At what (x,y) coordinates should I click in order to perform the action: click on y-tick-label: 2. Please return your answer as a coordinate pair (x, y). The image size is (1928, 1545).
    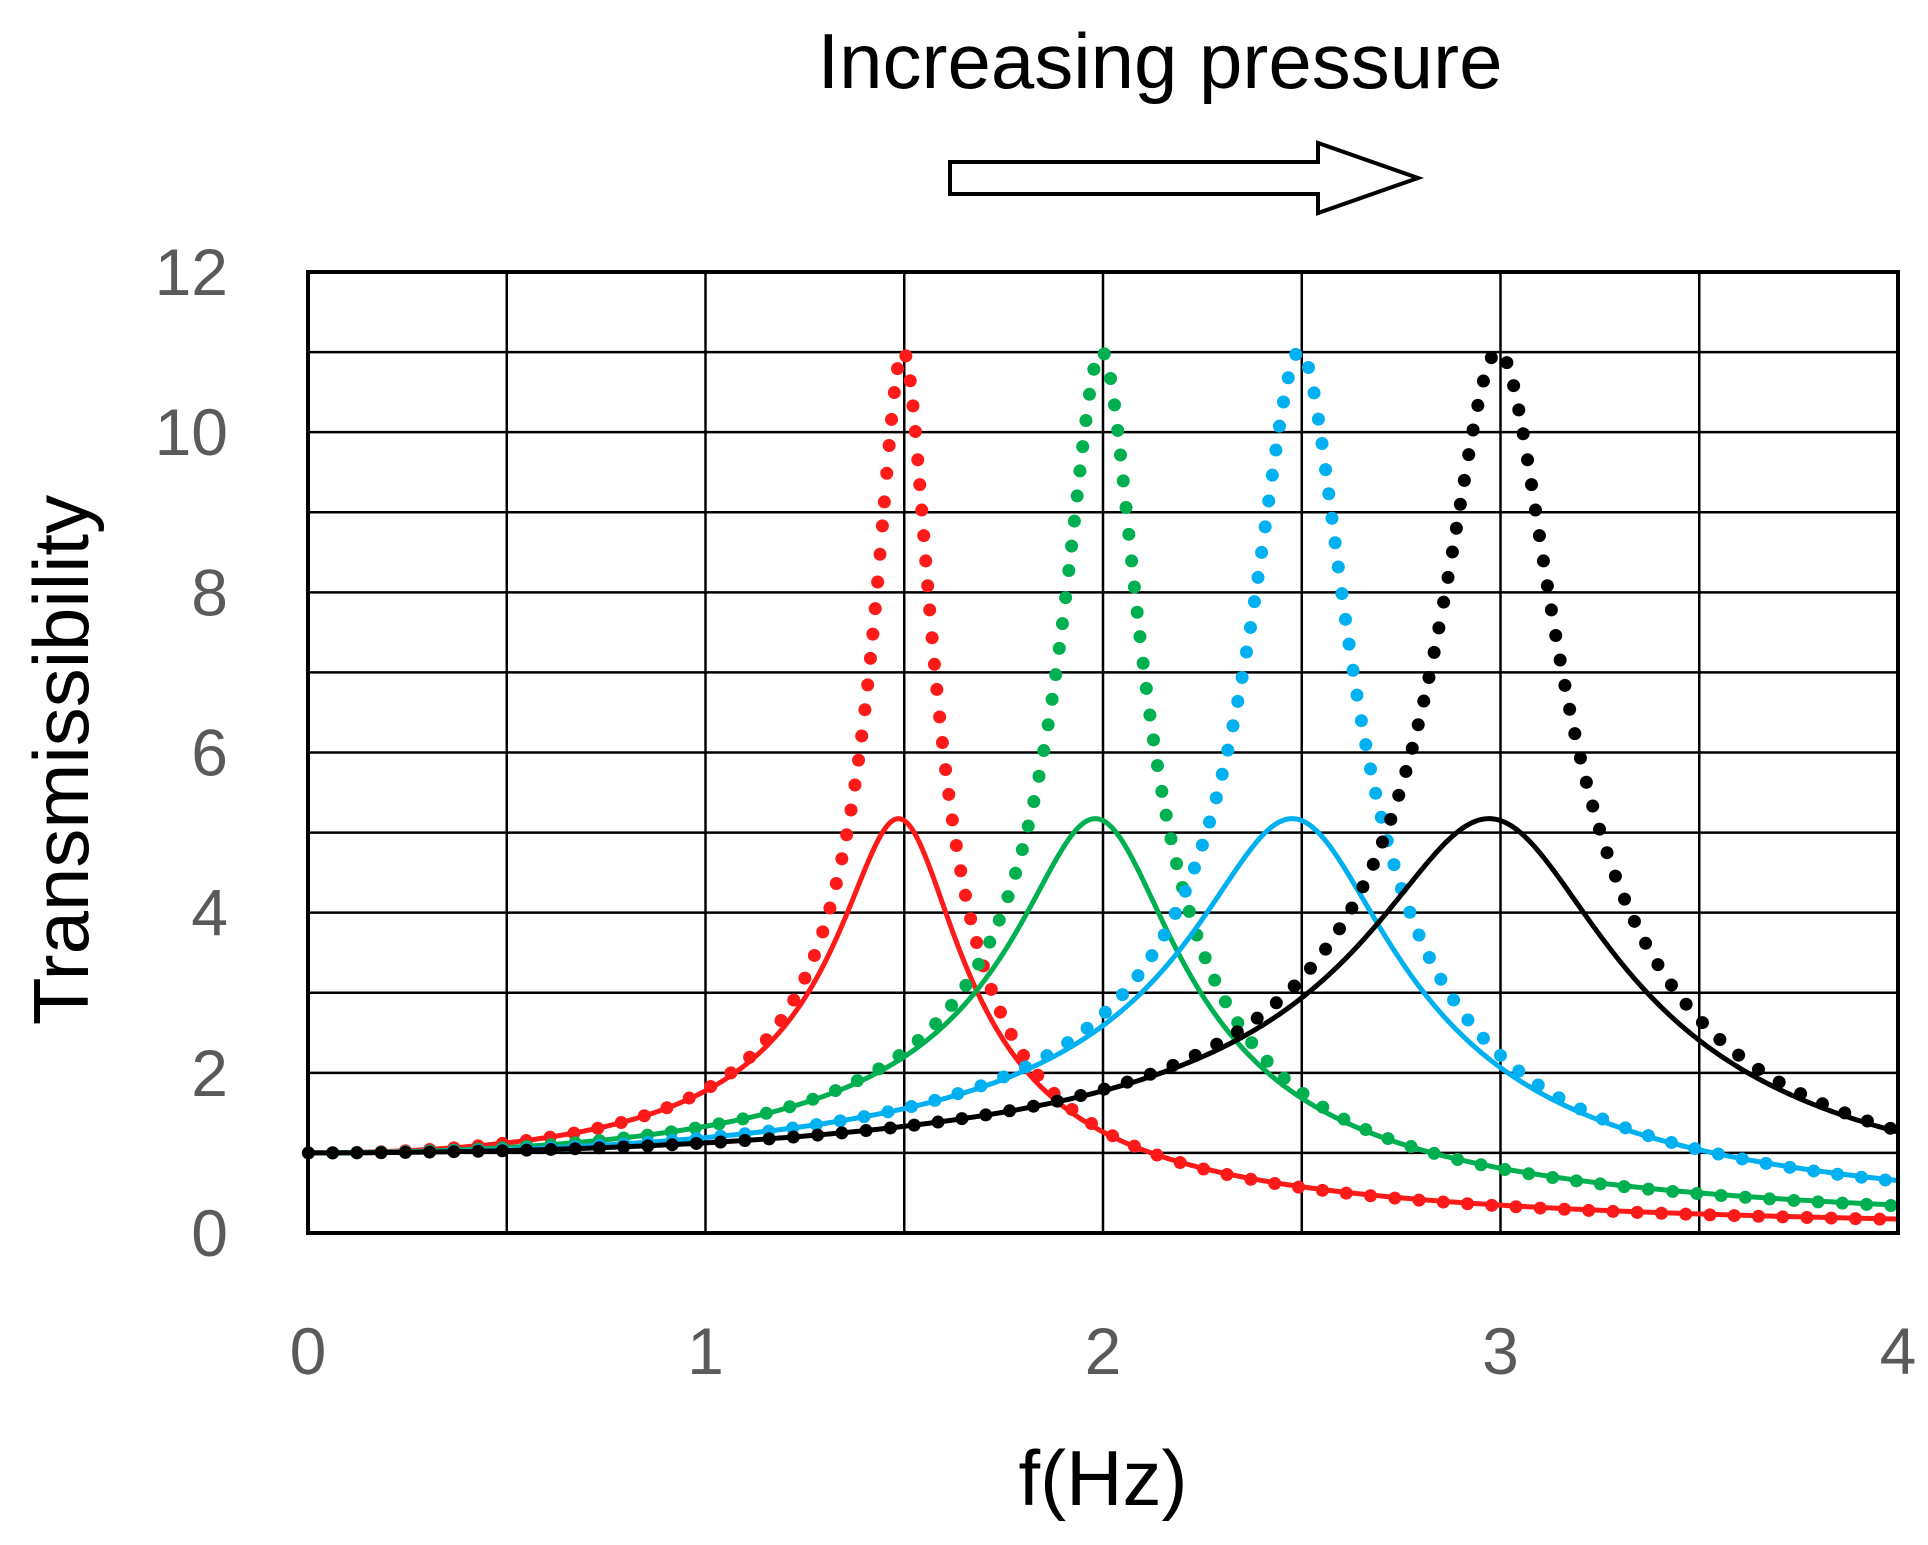
    Looking at the image, I should click on (209, 1073).